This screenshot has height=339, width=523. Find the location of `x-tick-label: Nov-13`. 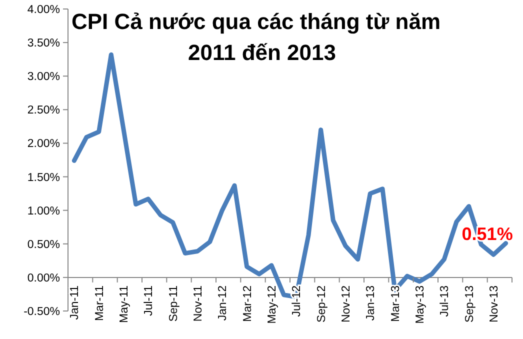

x-tick-label: Nov-13 is located at coordinates (494, 304).